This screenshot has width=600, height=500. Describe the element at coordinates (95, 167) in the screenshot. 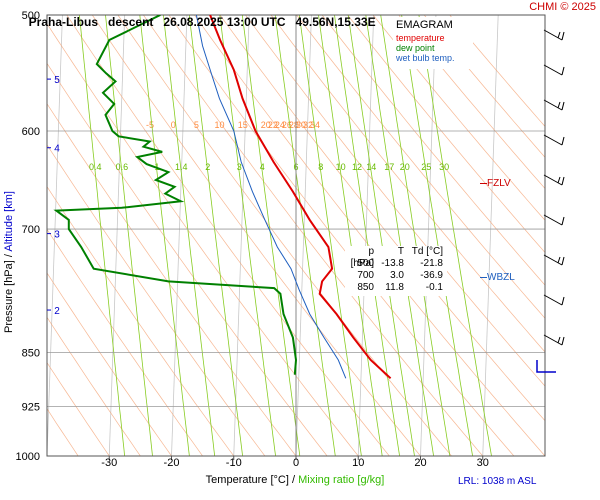

I see `mixing-ratio-label: 0.4` at that location.